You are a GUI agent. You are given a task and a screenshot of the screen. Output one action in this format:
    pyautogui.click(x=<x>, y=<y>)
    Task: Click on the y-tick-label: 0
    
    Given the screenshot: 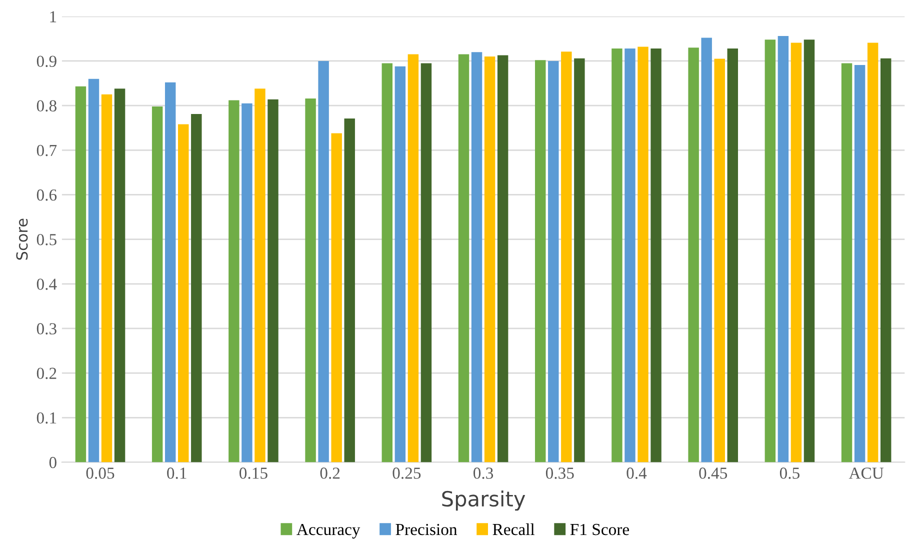 What is the action you would take?
    pyautogui.click(x=52, y=462)
    